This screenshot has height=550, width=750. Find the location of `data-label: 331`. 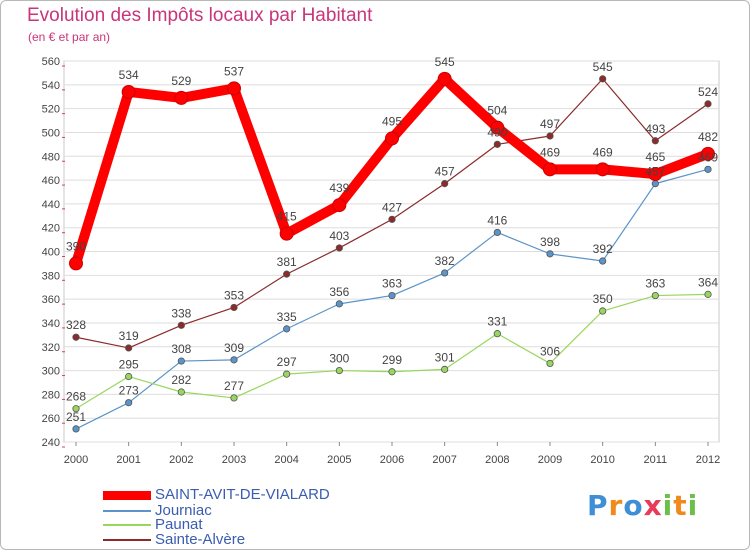

data-label: 331 is located at coordinates (497, 322).